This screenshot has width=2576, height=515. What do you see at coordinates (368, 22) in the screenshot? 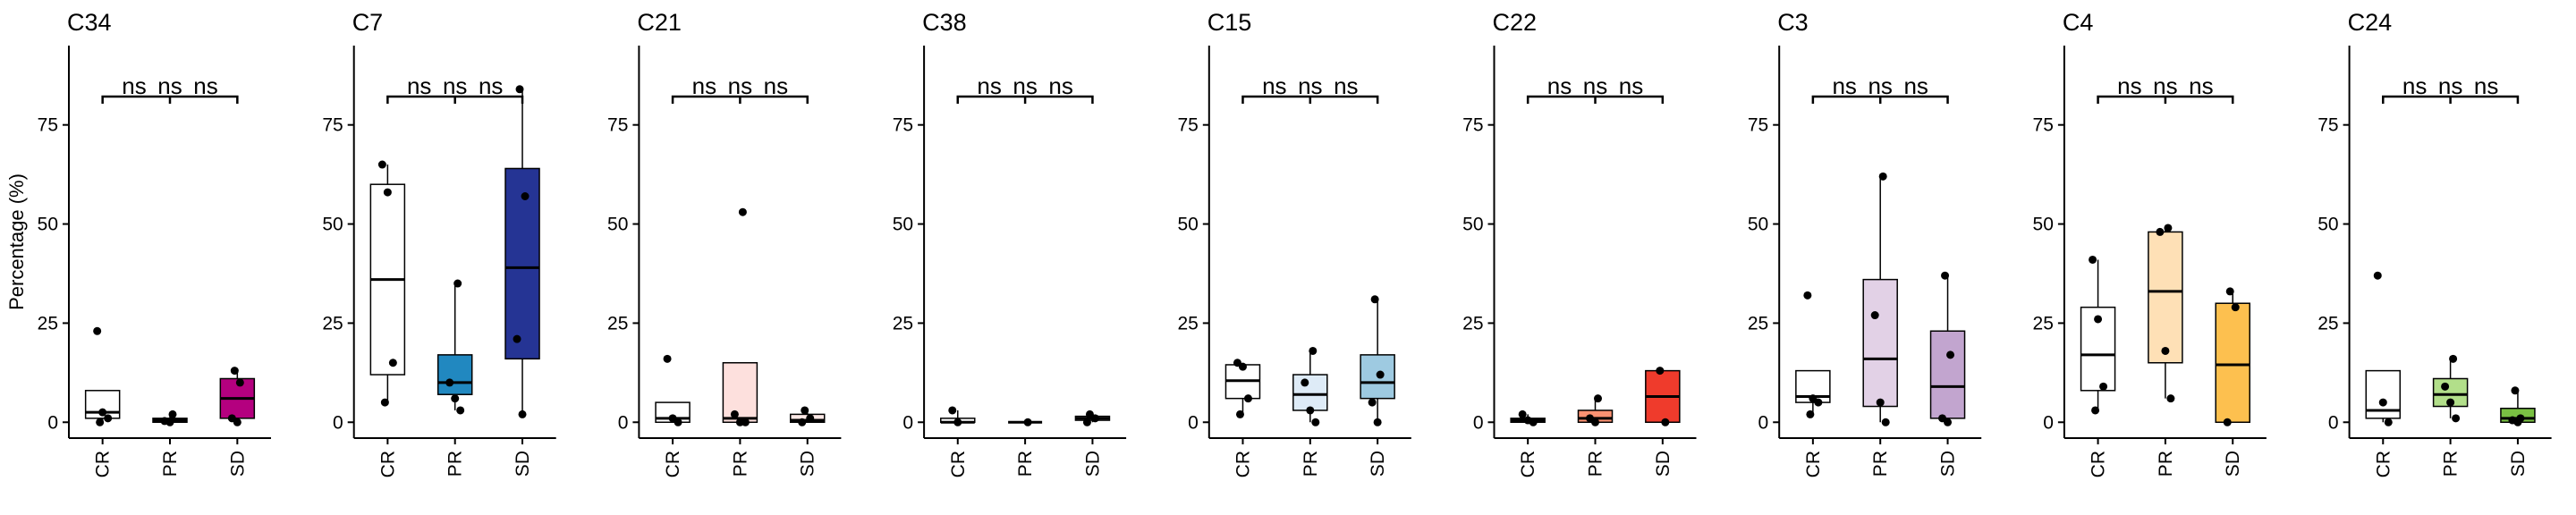
I see `panel-title: C7` at bounding box center [368, 22].